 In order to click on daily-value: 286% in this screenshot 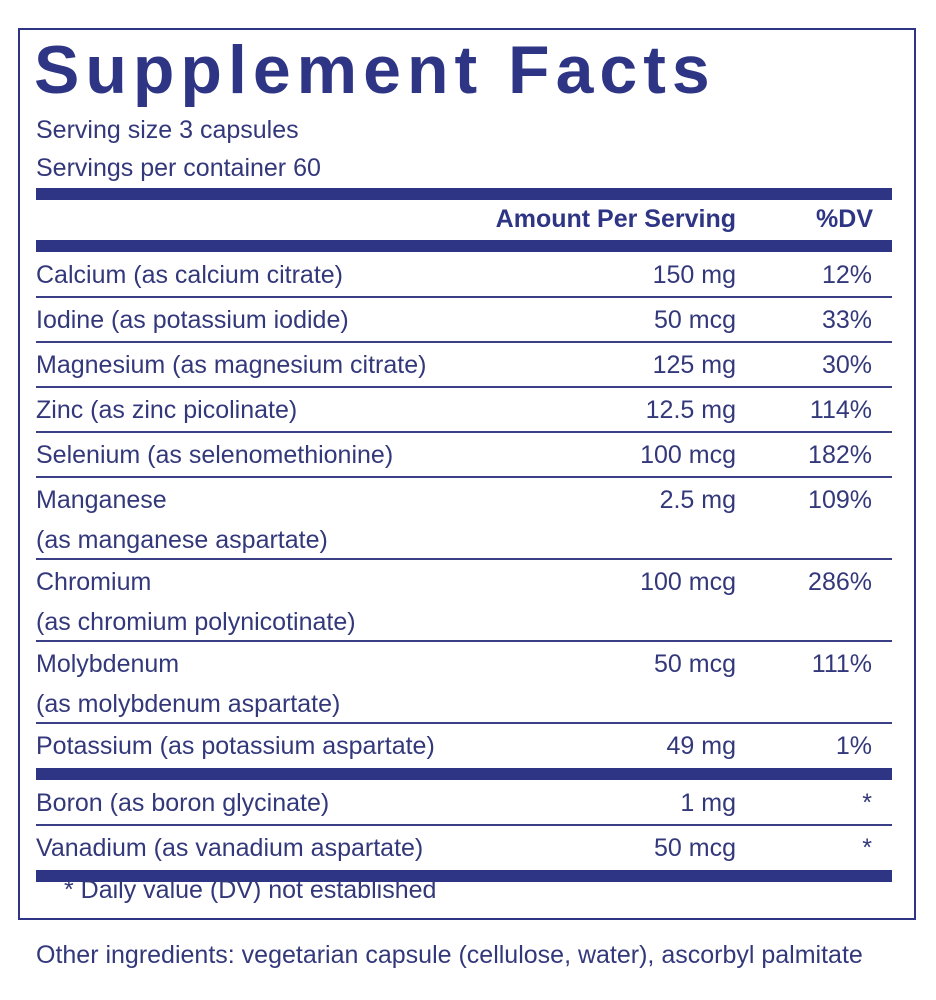, I will do `click(840, 582)`.